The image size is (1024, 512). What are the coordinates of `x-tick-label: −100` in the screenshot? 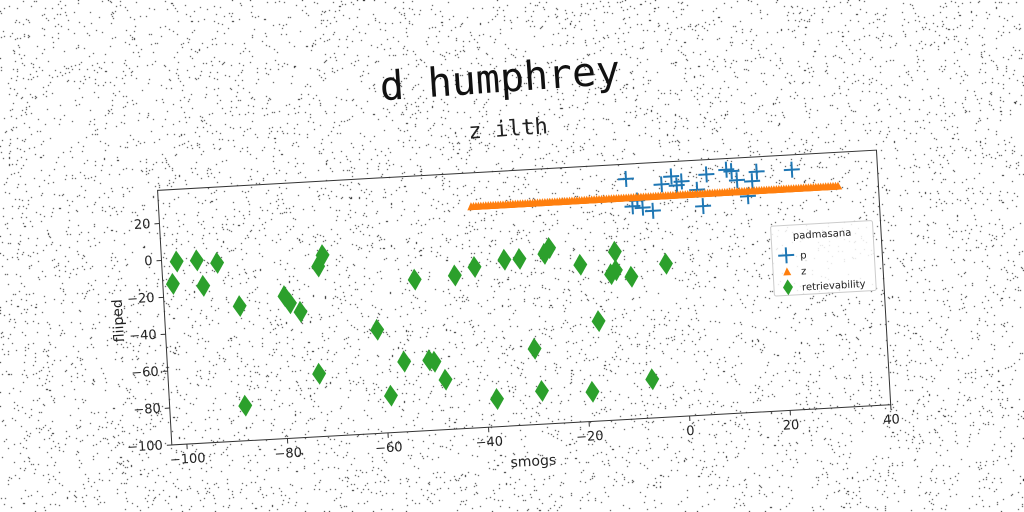 It's located at (188, 459).